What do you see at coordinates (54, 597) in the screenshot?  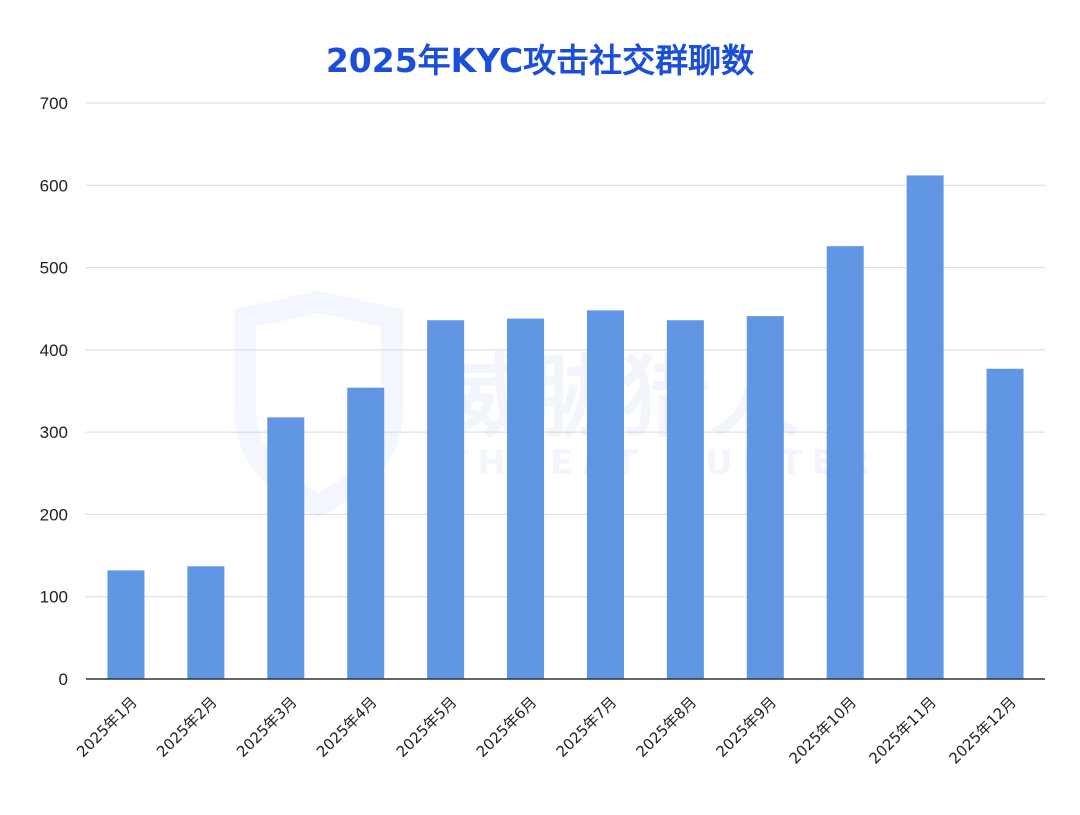 I see `y-tick-label: 100` at bounding box center [54, 597].